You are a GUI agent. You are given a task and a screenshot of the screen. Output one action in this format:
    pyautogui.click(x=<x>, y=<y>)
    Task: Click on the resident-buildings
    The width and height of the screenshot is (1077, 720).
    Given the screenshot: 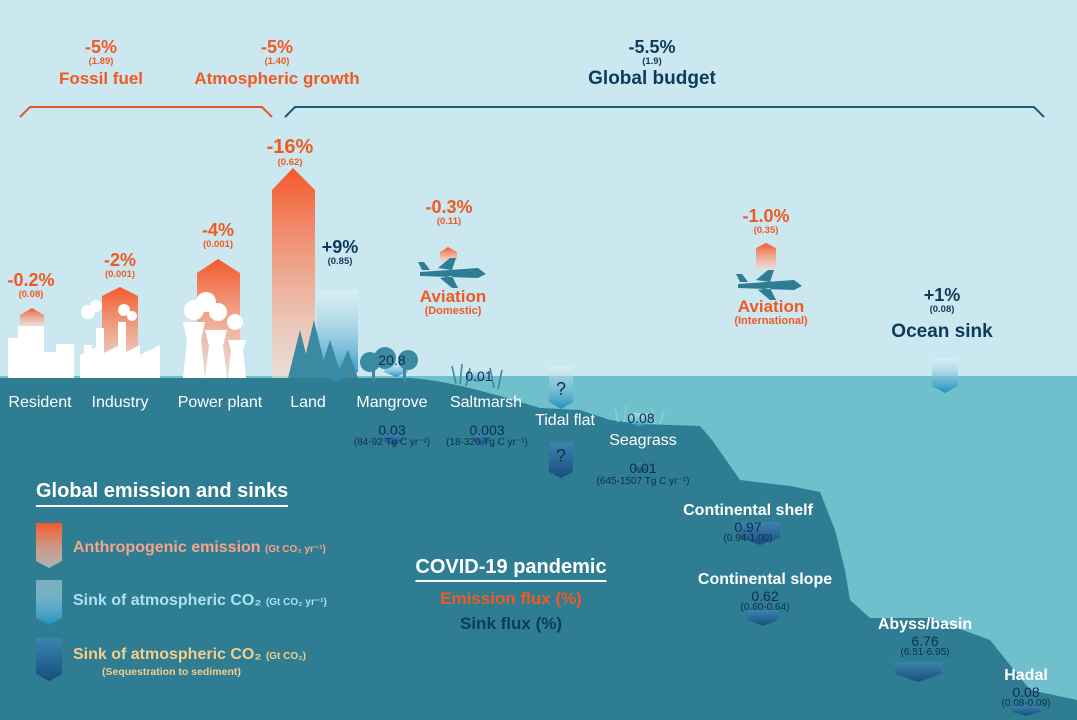 What is the action you would take?
    pyautogui.click(x=41, y=352)
    